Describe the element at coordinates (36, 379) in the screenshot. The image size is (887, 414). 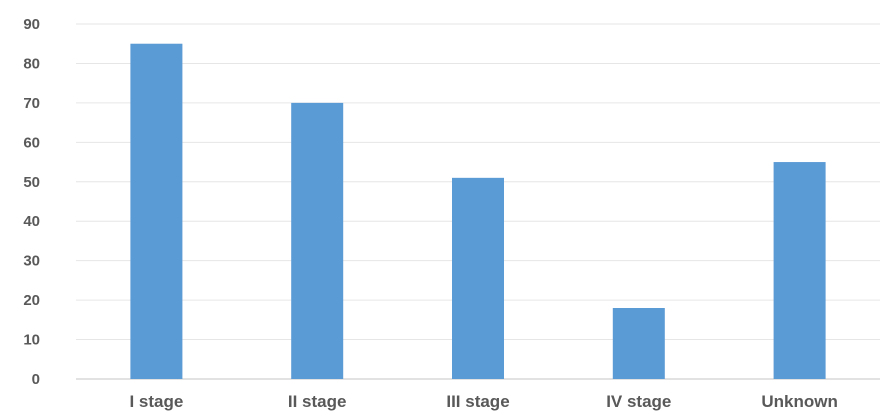
I see `y-tick-label: 0` at that location.